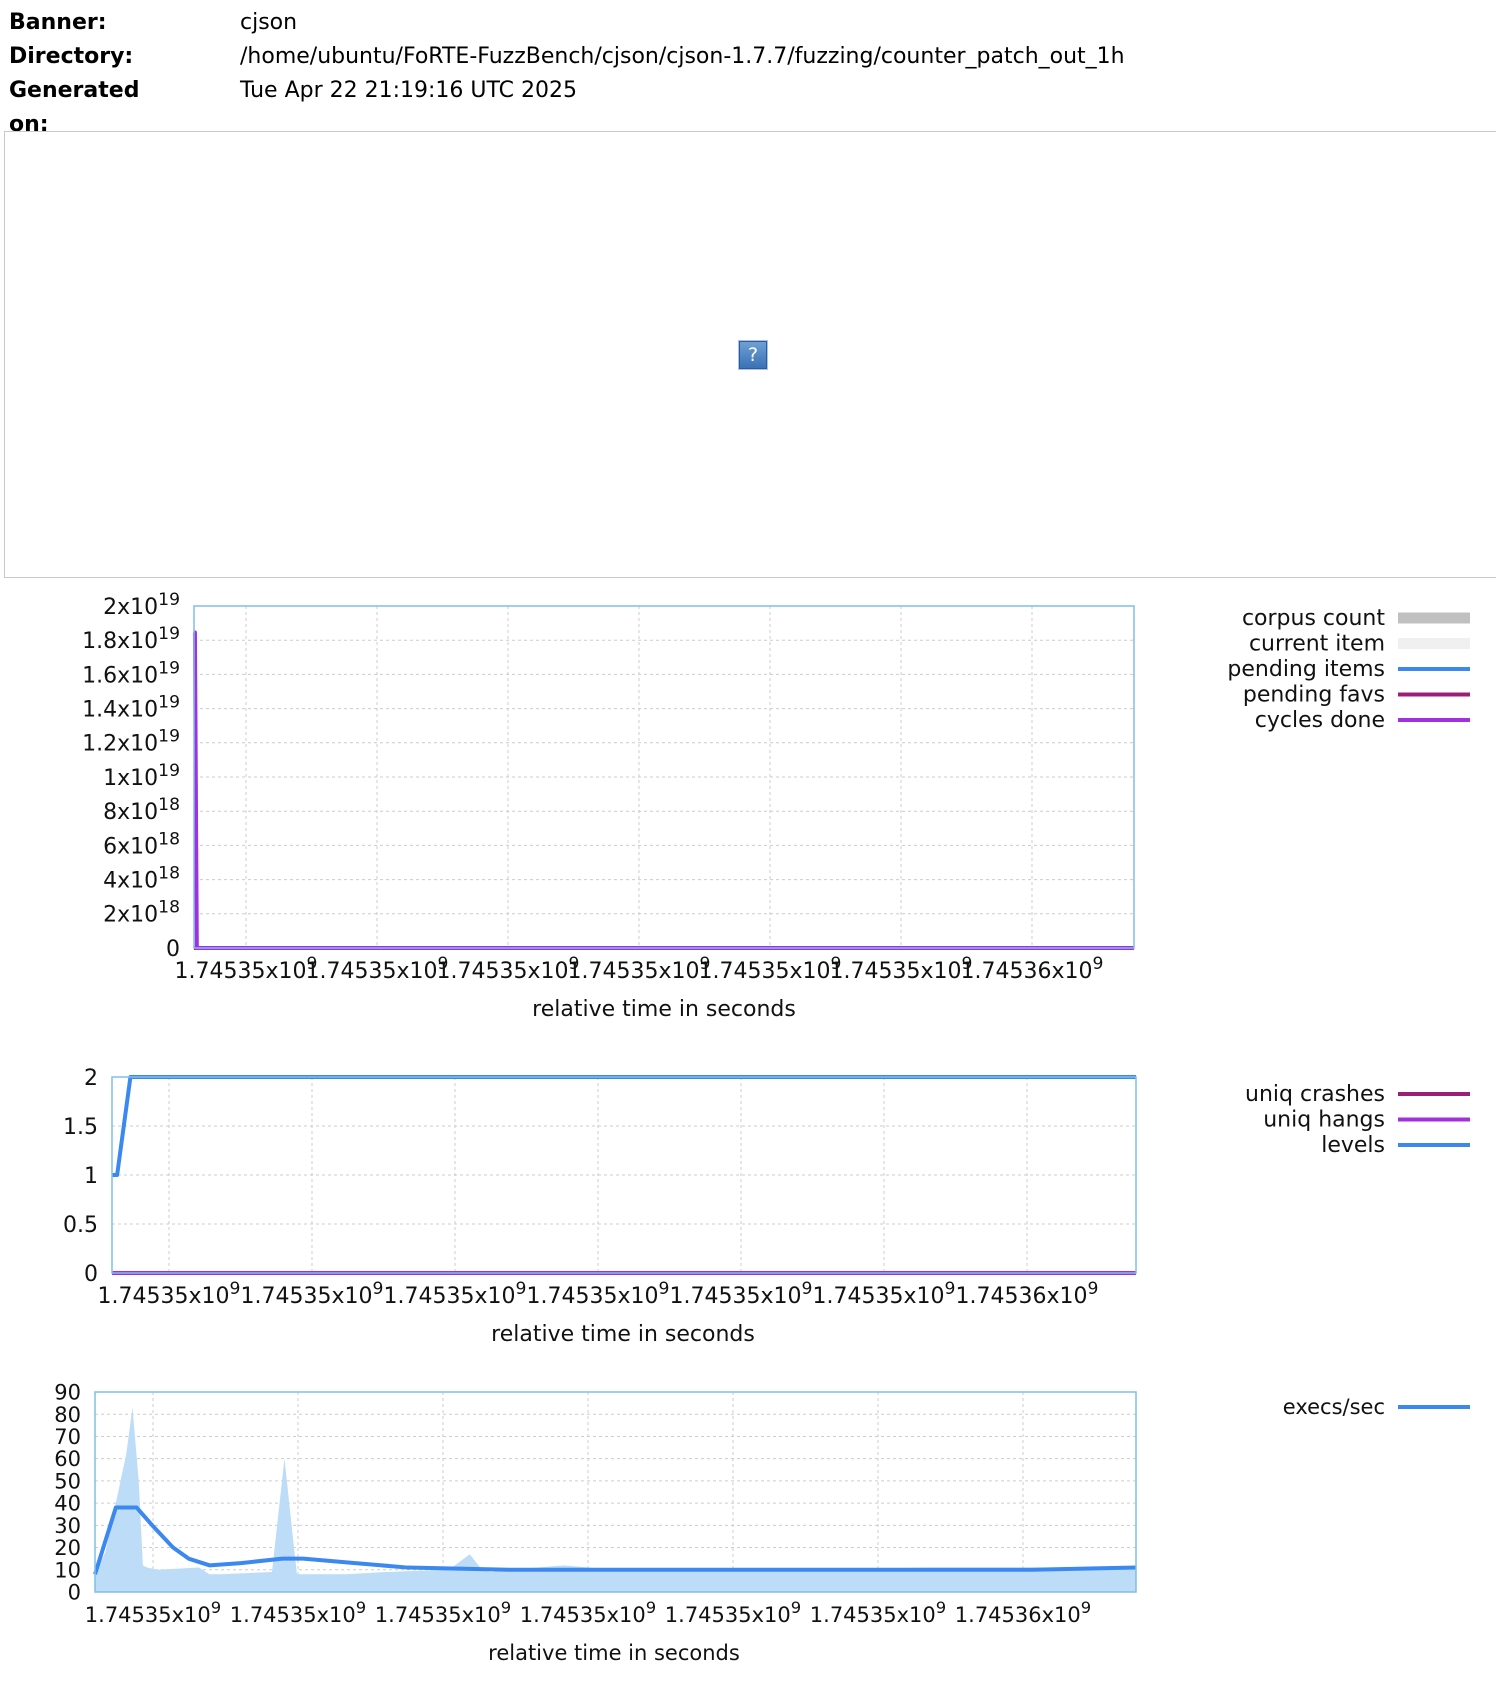 This screenshot has height=1682, width=1496. Describe the element at coordinates (141, 879) in the screenshot. I see `y-tick-label: 4x10¹⁸` at that location.